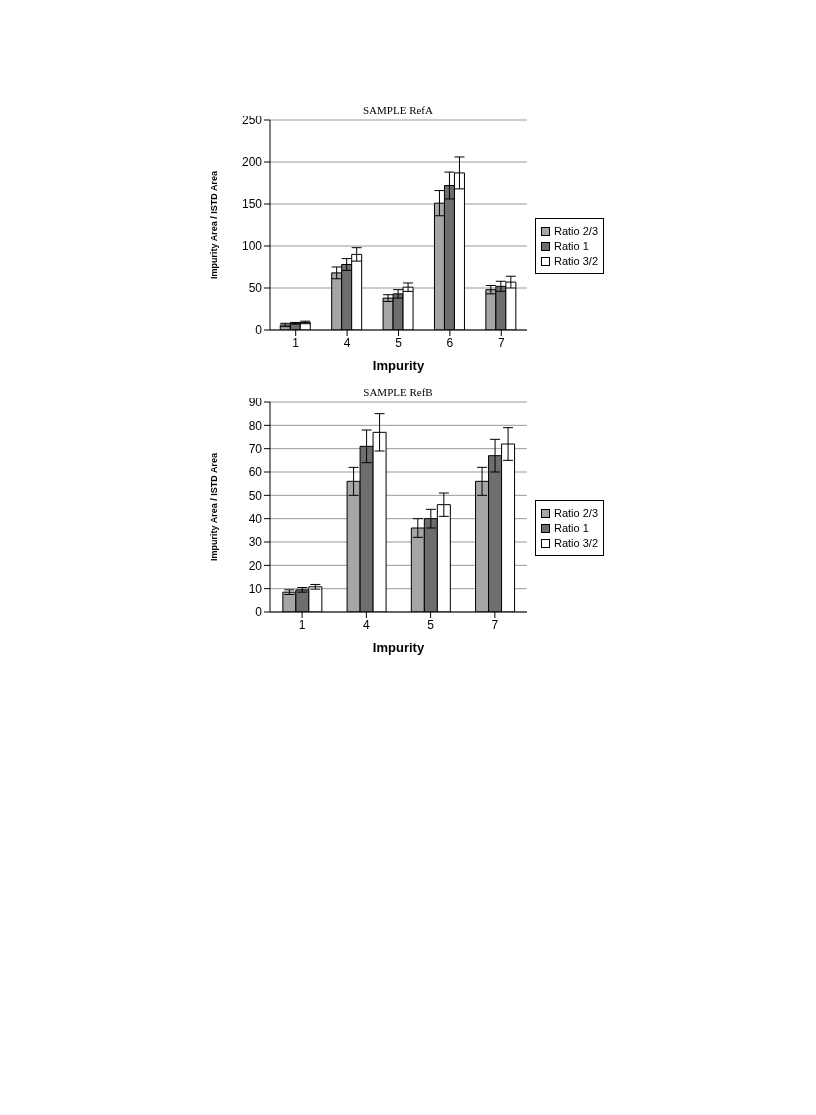  Describe the element at coordinates (255, 448) in the screenshot. I see `y-tick-label: 70` at that location.